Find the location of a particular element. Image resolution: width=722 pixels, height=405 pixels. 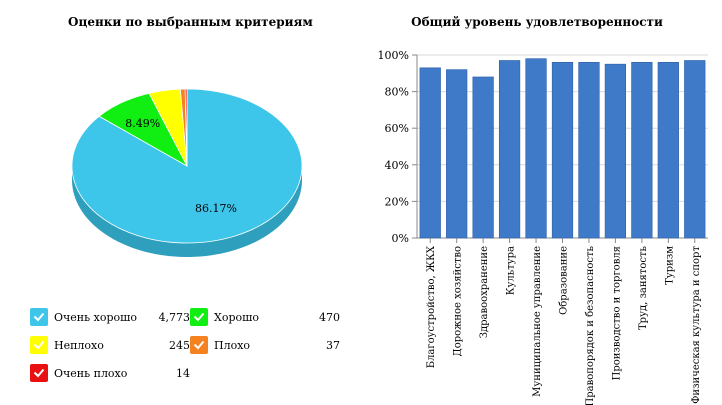

legend-item-3: Плохо 37 is located at coordinates (350, 347).